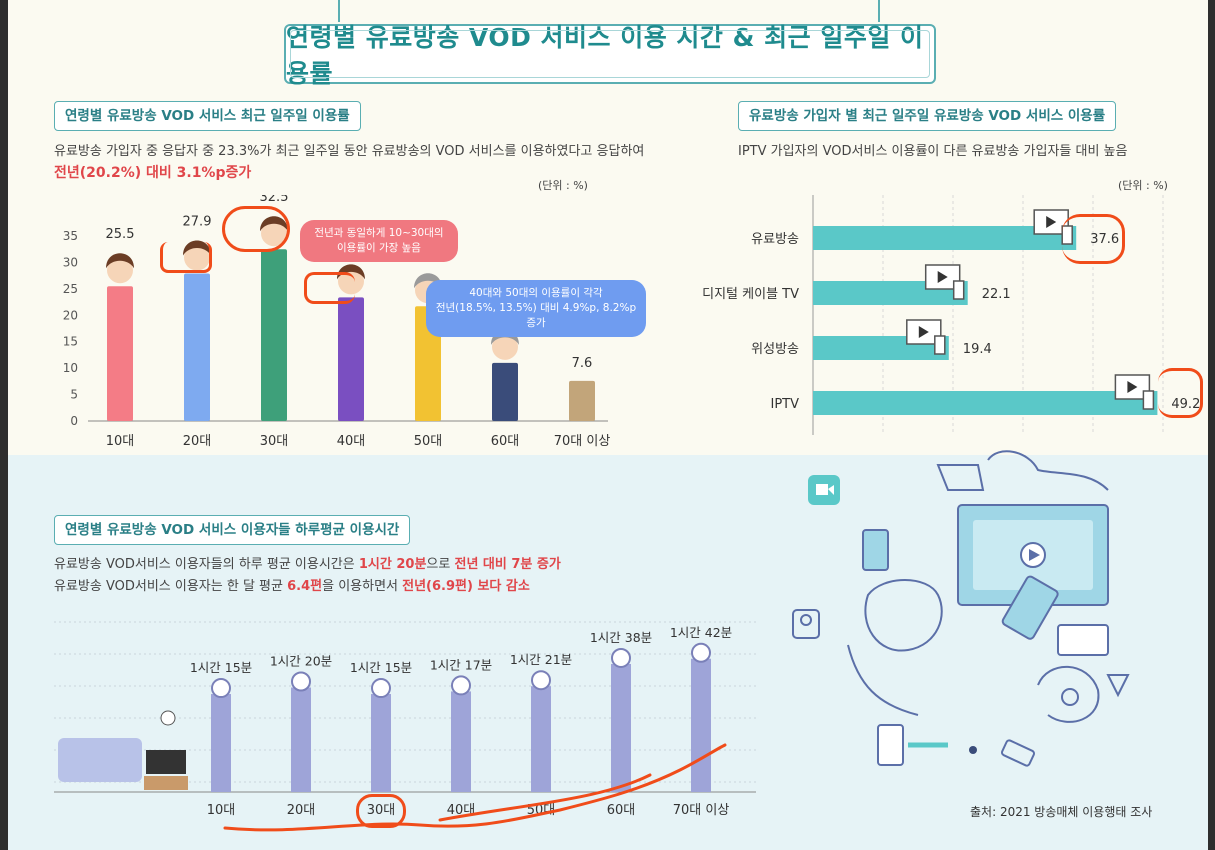 Image resolution: width=1215 pixels, height=850 pixels. What do you see at coordinates (70, 262) in the screenshot?
I see `y-tick-label: 30` at bounding box center [70, 262].